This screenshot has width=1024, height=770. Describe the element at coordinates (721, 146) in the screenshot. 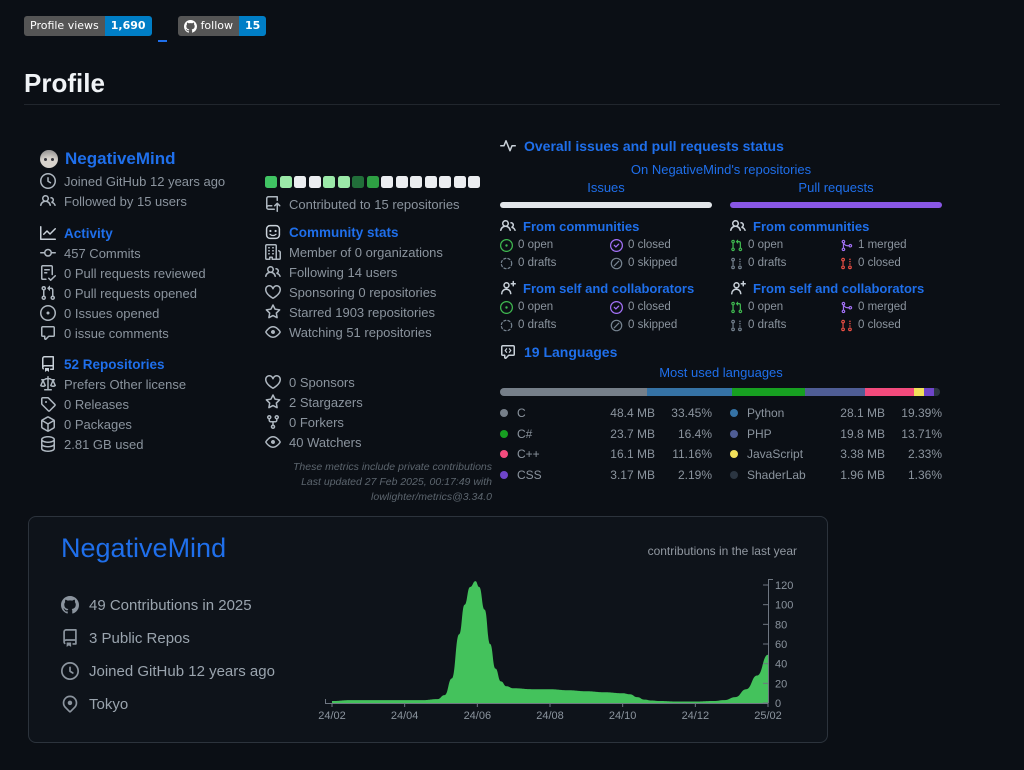

I see `status-header: Overall issues and pull requests status` at that location.